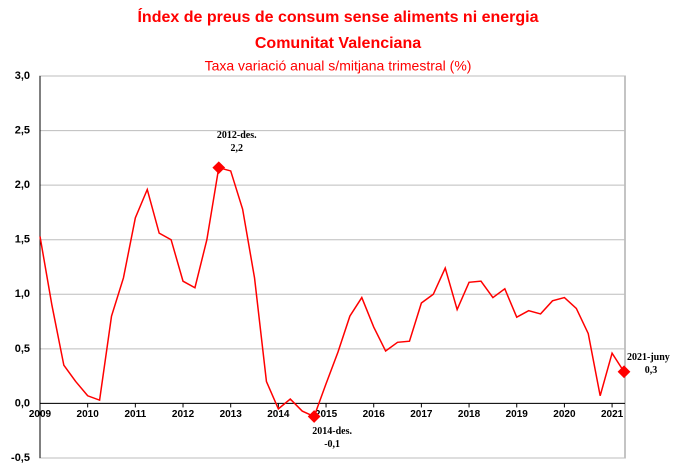 Image resolution: width=676 pixels, height=465 pixels. I want to click on y-tick-label: -0,5, so click(20, 458).